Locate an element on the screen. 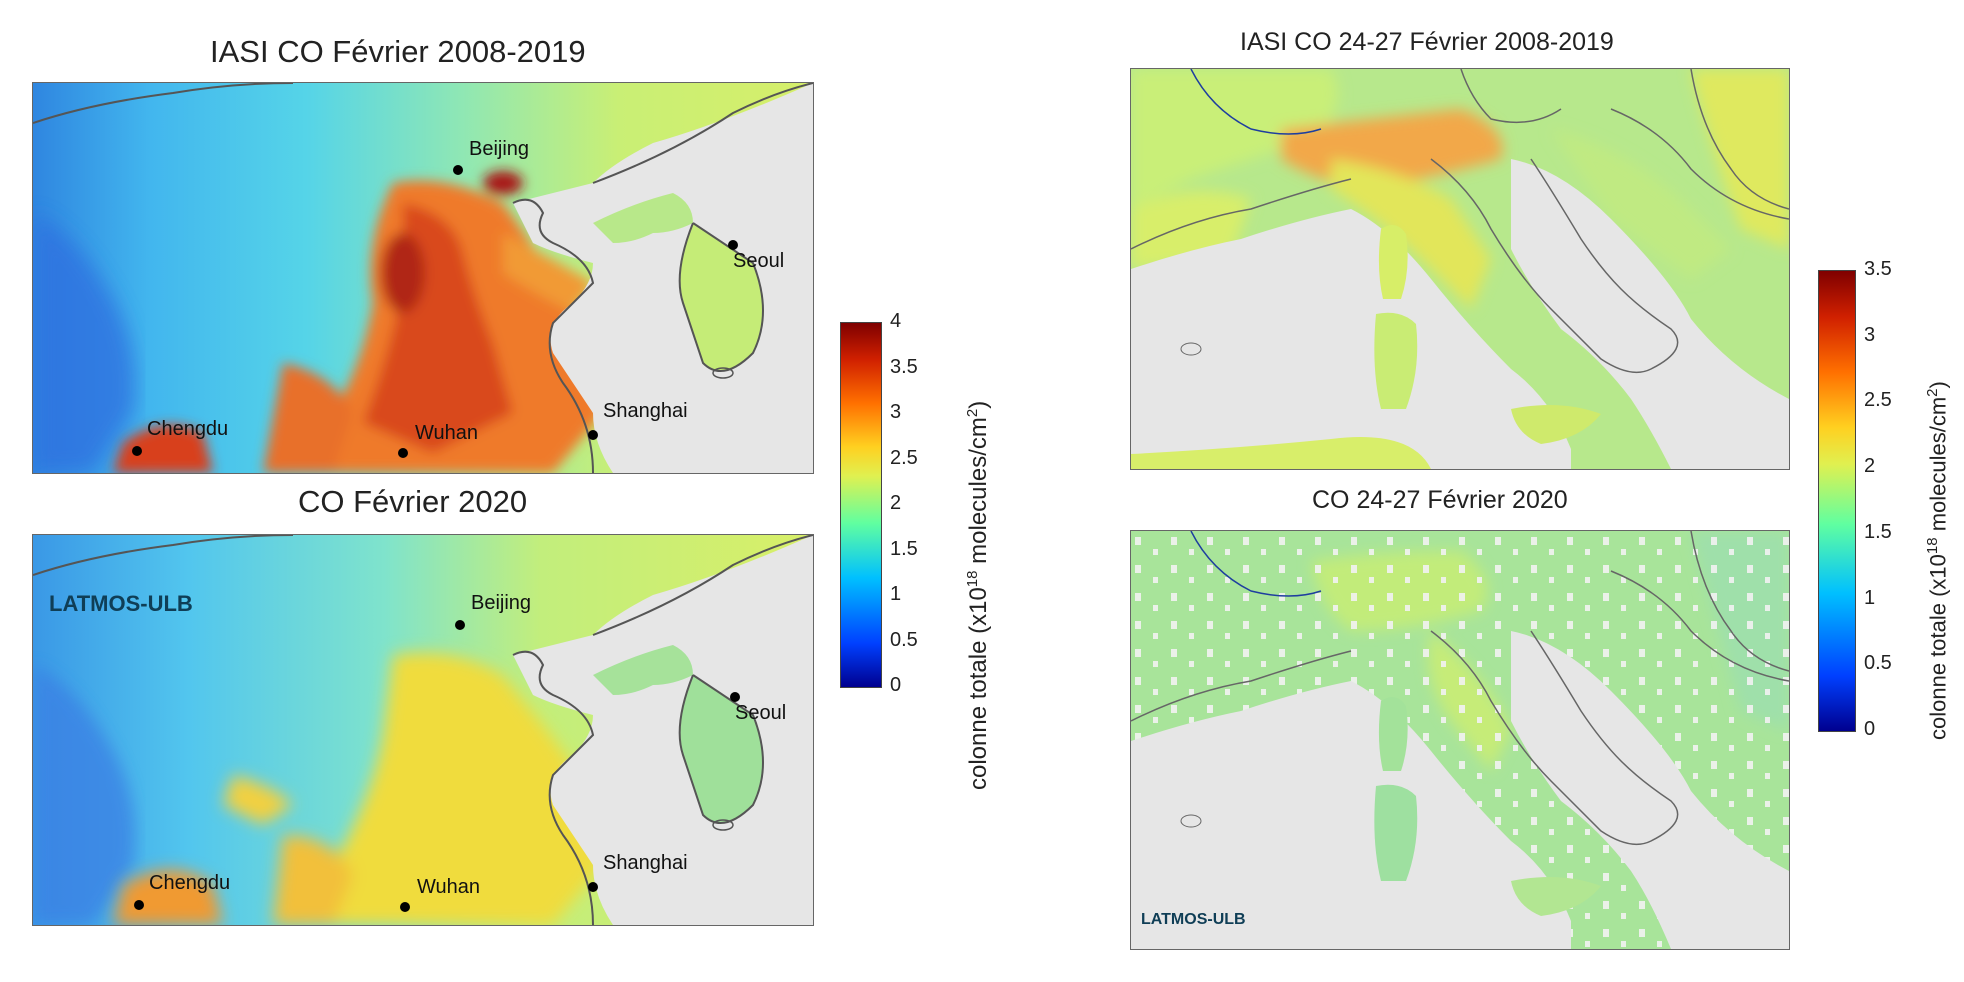 Image resolution: width=1964 pixels, height=982 pixels. panel-title-italy-2020: CO 24-27 Février 2020 is located at coordinates (1440, 500).